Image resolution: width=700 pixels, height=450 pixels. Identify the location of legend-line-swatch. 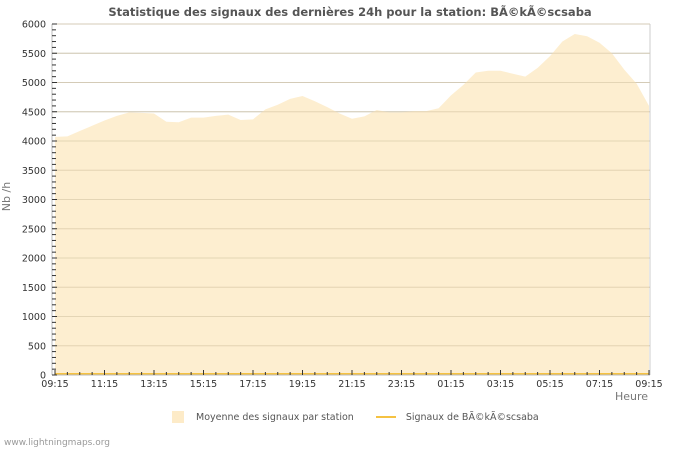
(385, 417).